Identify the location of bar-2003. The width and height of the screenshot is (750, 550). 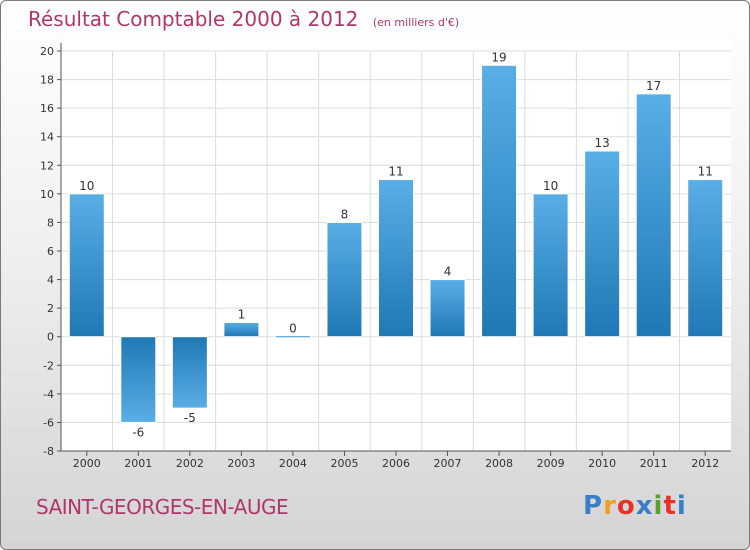
(241, 329).